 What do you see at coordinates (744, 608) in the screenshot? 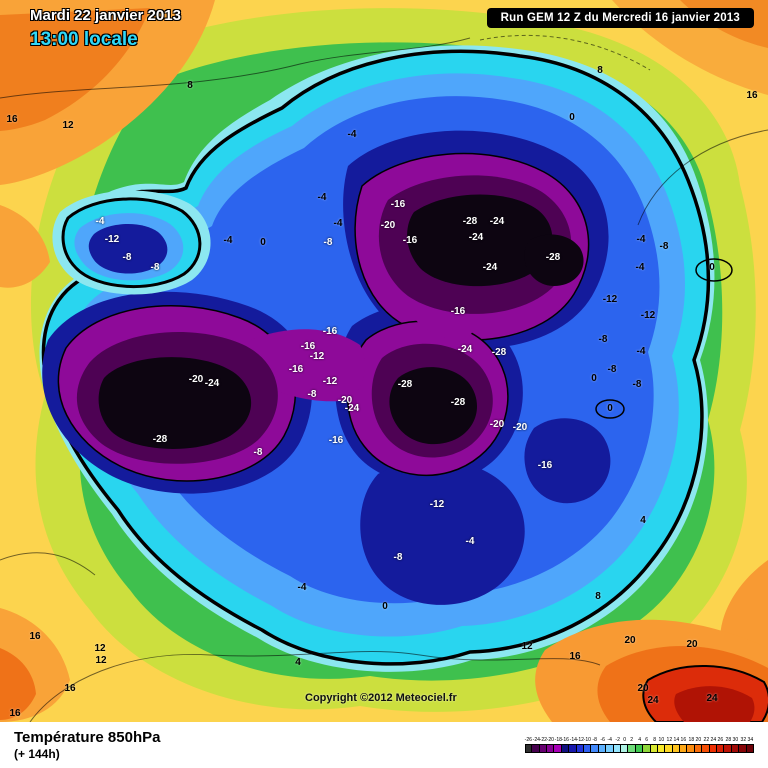
I see `region-orange-right-edge` at bounding box center [744, 608].